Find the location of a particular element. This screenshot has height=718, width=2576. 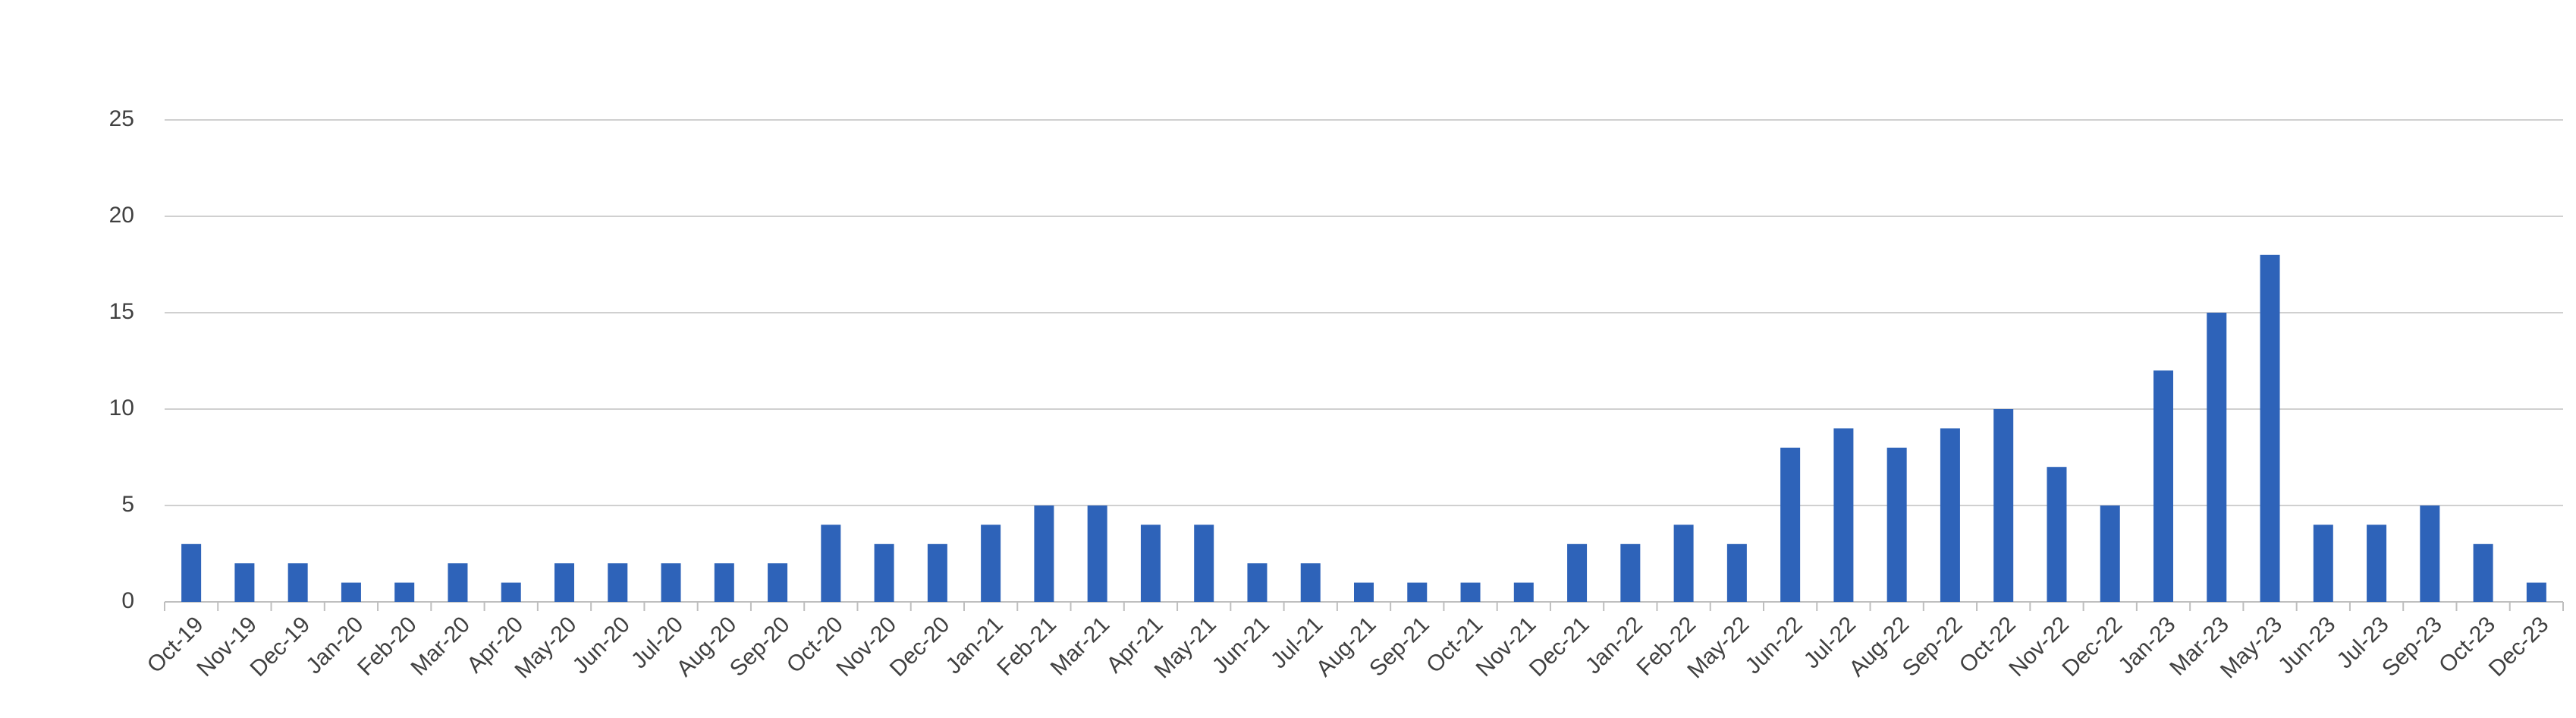

x-tick-label: Nov-22 is located at coordinates (2039, 647).